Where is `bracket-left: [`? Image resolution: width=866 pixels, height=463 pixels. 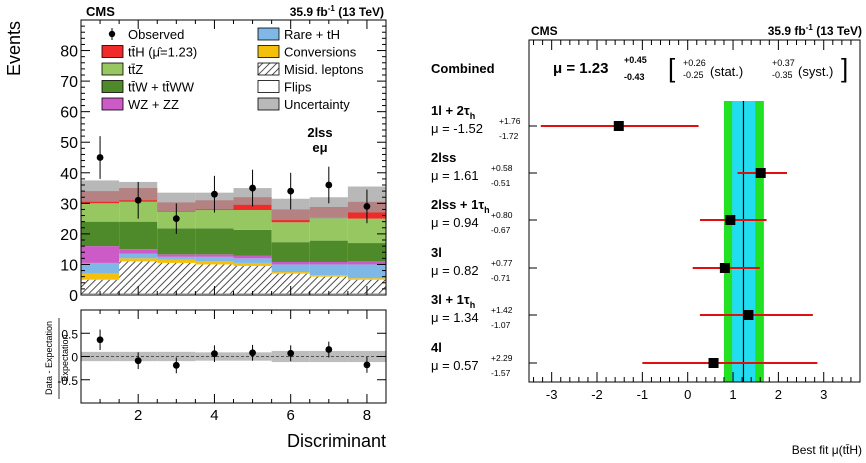
bracket-left: [ is located at coordinates (672, 68).